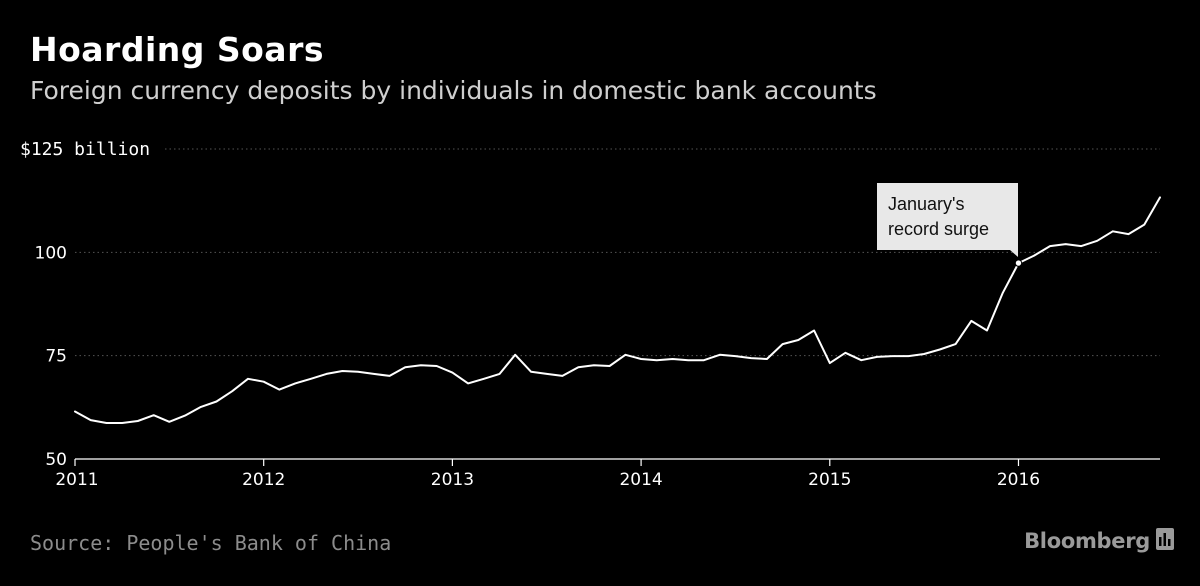 This screenshot has width=1200, height=586. I want to click on callout-marker, so click(1018, 263).